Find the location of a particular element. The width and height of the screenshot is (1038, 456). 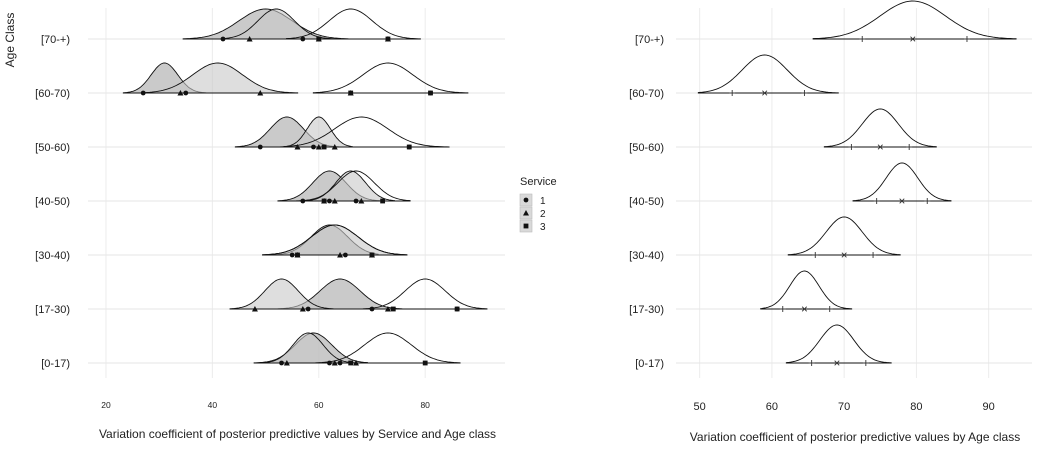

right-category-label: [60-70) is located at coordinates (646, 94).